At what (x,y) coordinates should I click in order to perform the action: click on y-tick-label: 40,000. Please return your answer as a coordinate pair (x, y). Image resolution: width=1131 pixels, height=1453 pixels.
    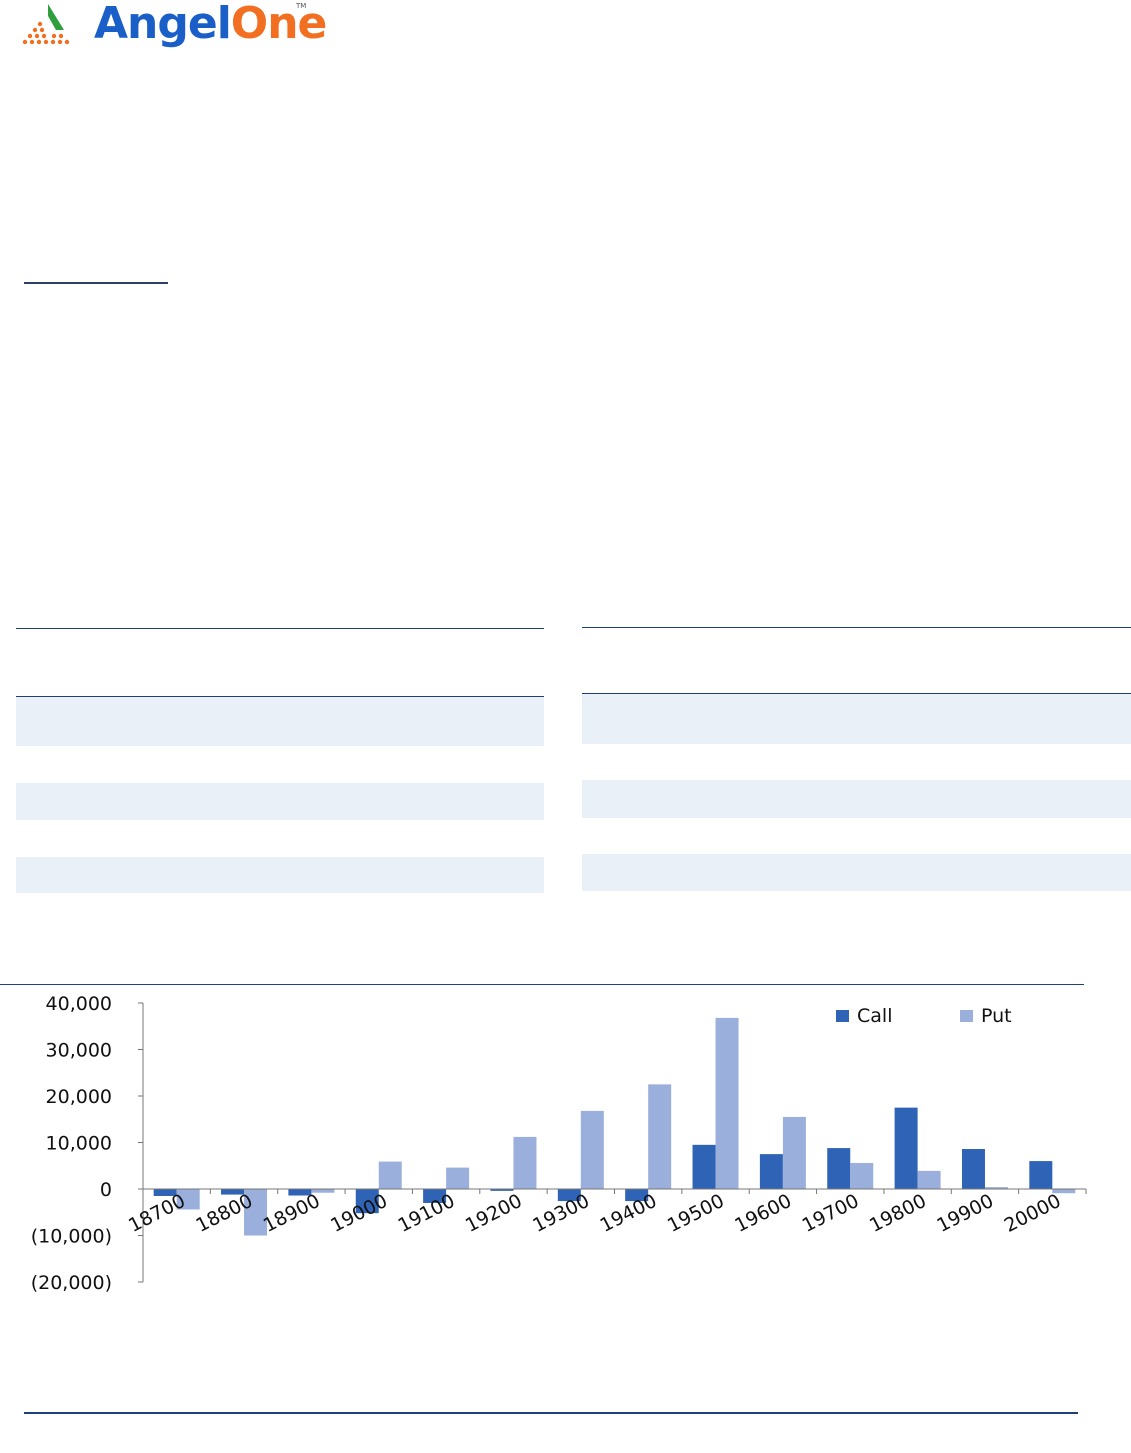
    Looking at the image, I should click on (79, 1004).